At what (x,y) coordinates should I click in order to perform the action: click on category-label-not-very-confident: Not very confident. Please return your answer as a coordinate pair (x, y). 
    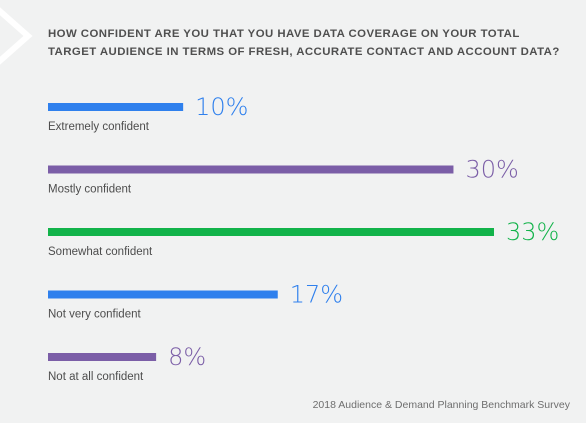
    Looking at the image, I should click on (94, 315).